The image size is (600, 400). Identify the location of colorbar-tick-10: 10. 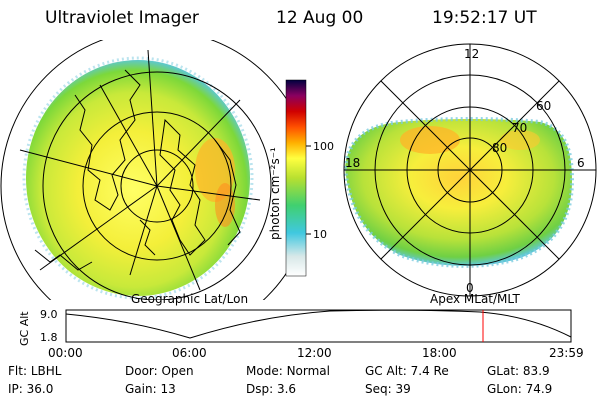
(320, 234).